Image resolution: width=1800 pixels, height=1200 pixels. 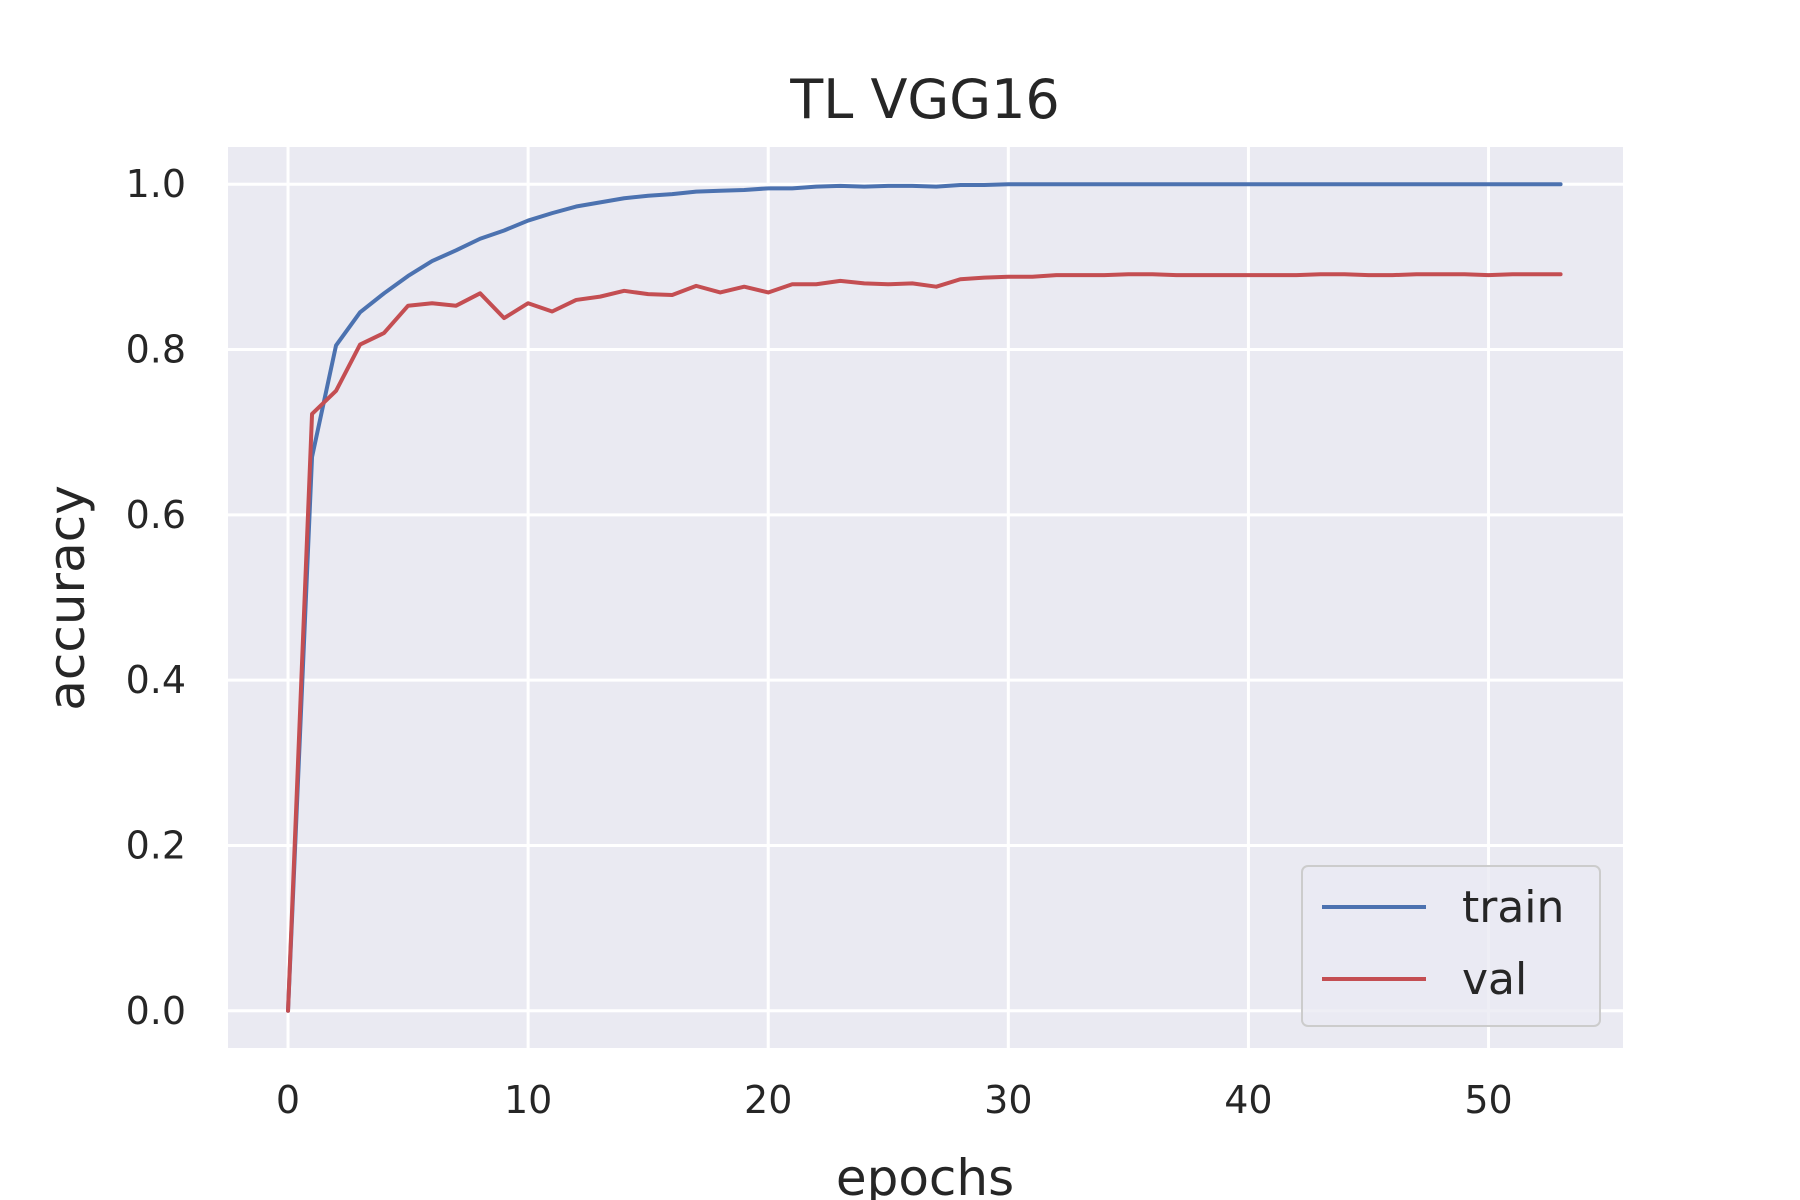 What do you see at coordinates (1008, 1100) in the screenshot?
I see `x-tick-label: 30` at bounding box center [1008, 1100].